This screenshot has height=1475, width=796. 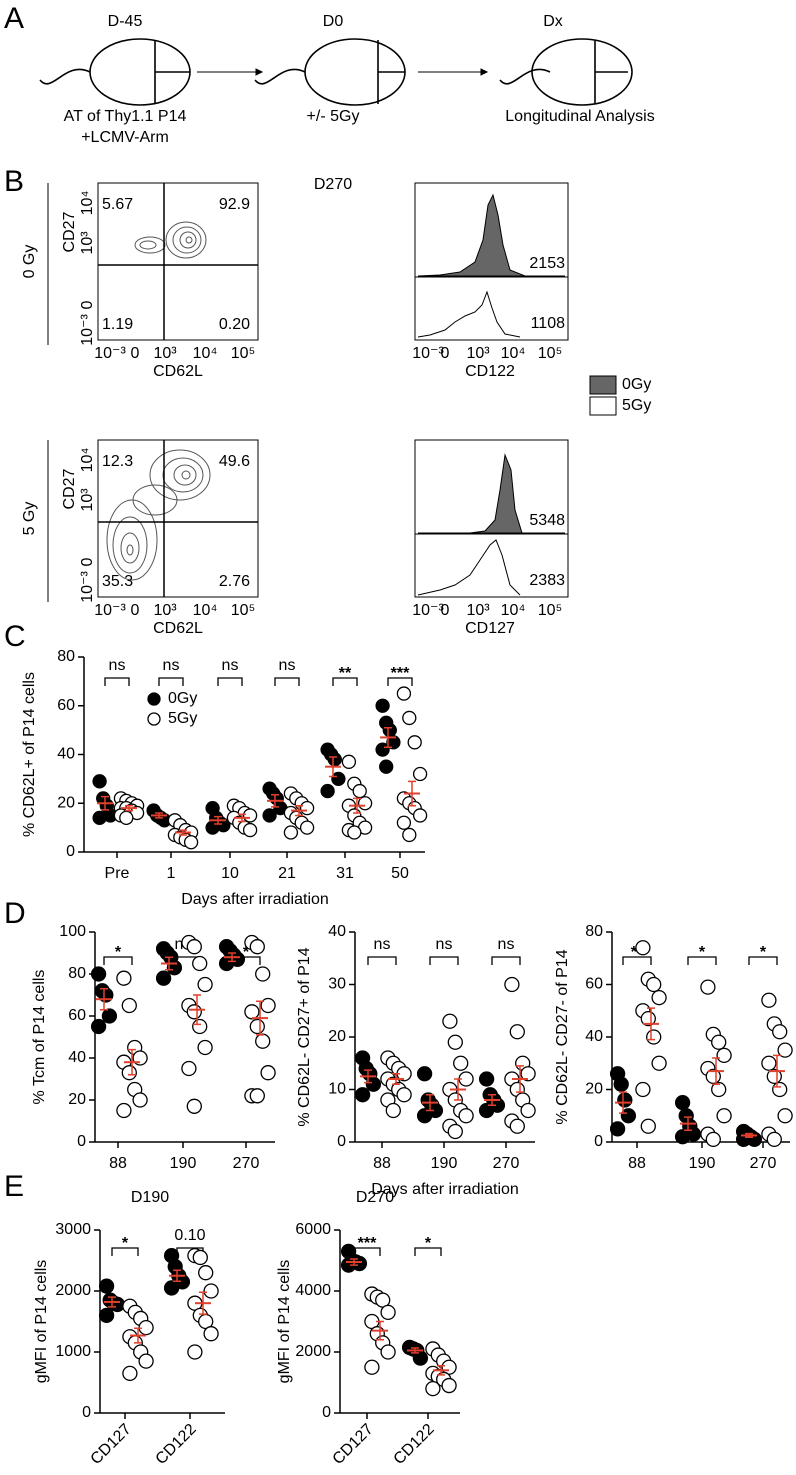 What do you see at coordinates (178, 628) in the screenshot?
I see `flow-x-label: CD62L` at bounding box center [178, 628].